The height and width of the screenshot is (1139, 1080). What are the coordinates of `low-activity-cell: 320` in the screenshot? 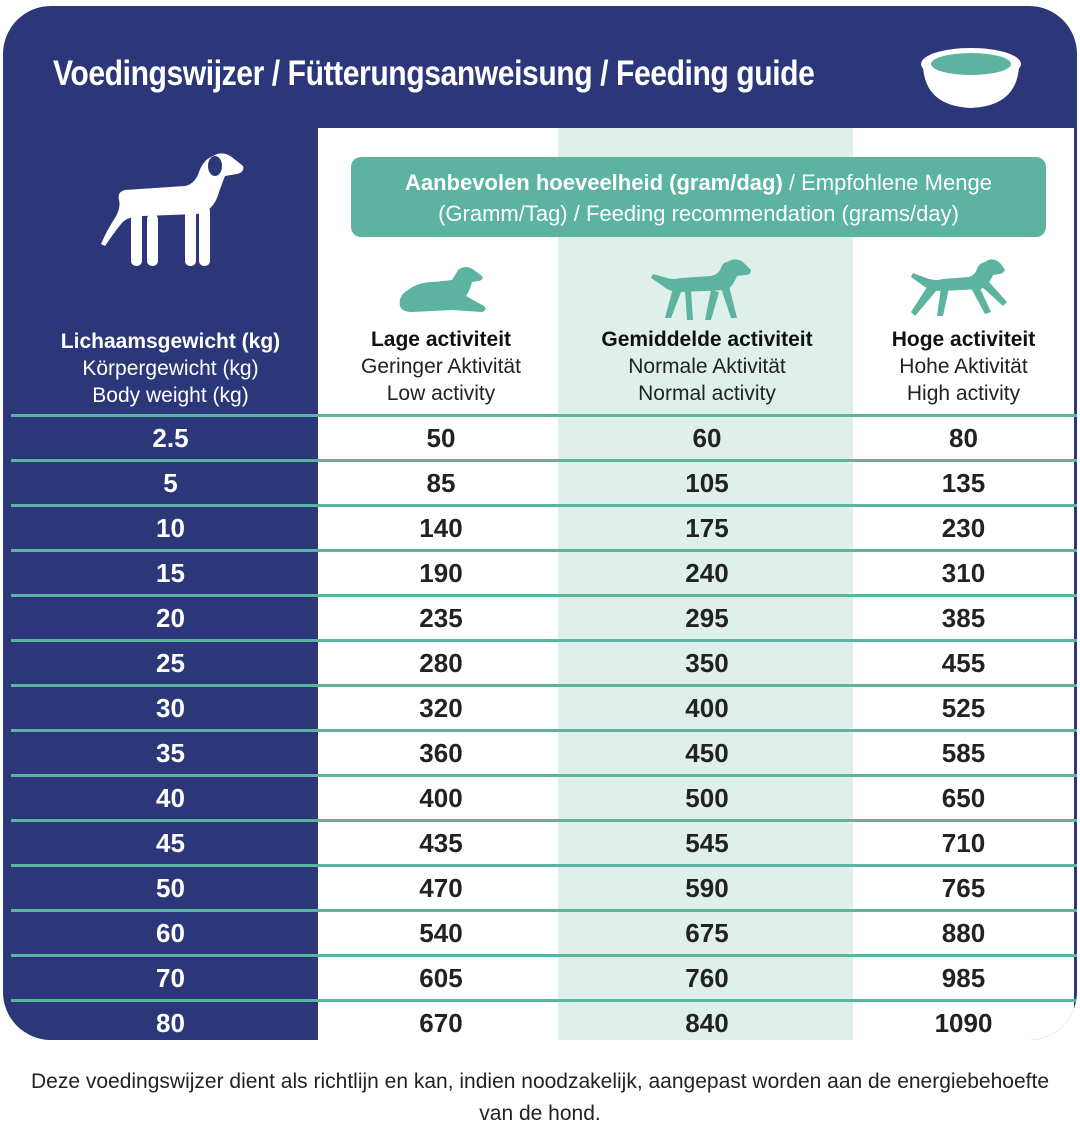 It's located at (441, 708).